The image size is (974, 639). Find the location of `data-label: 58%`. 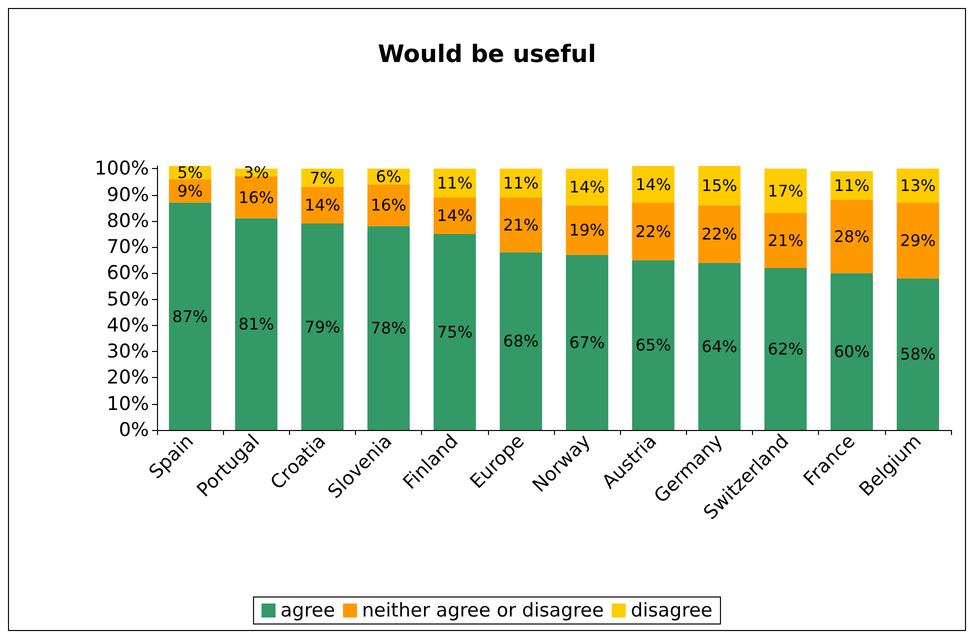

data-label: 58% is located at coordinates (918, 354).